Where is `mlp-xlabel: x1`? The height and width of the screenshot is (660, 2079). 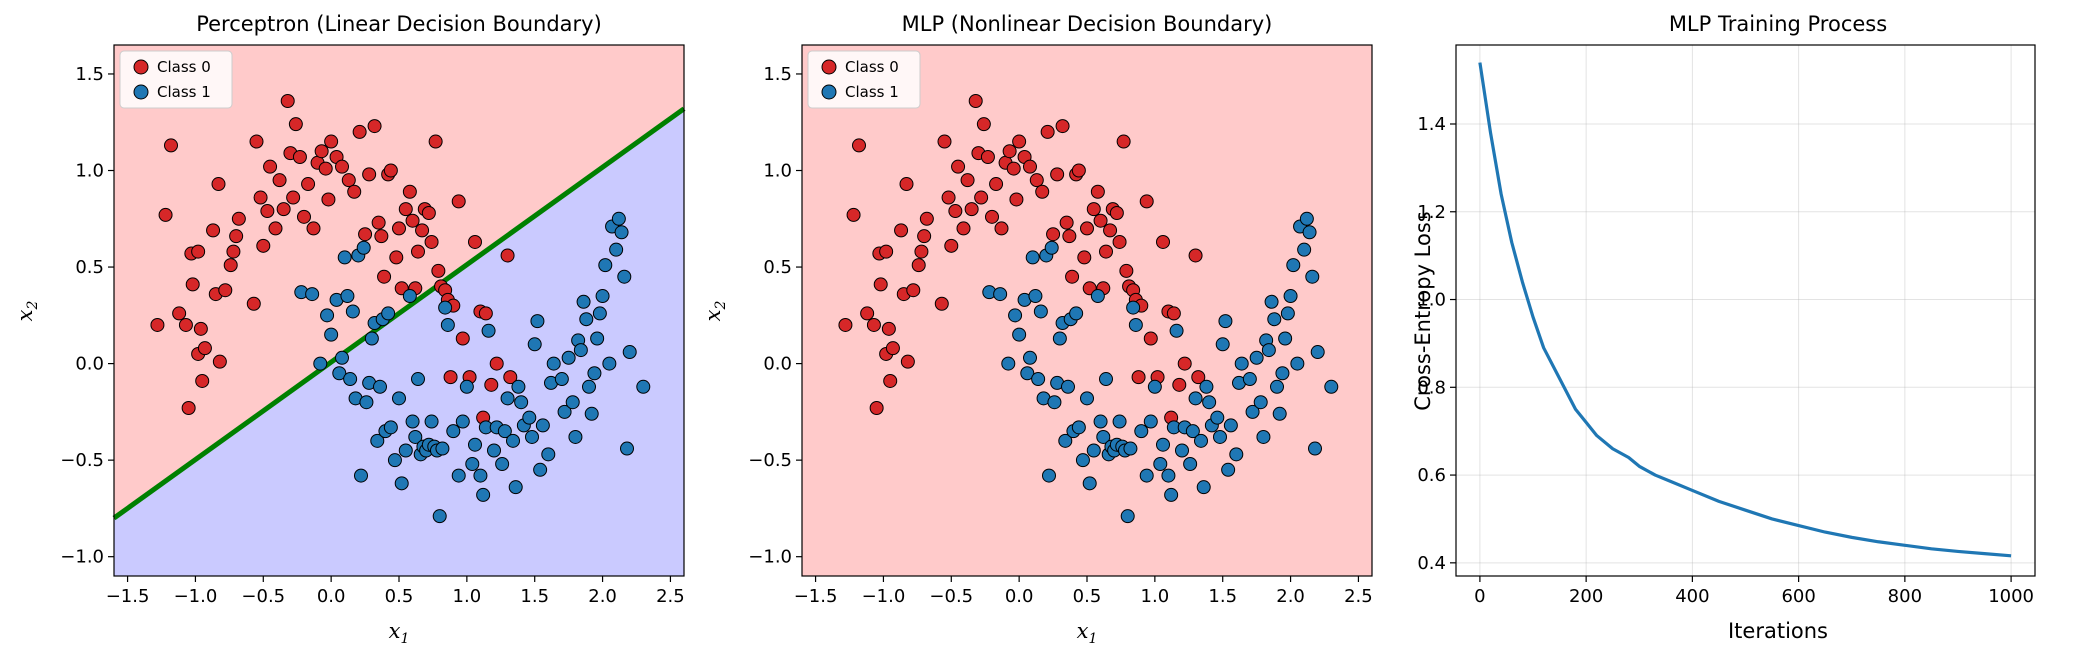
mlp-xlabel: x1 is located at coordinates (1087, 633).